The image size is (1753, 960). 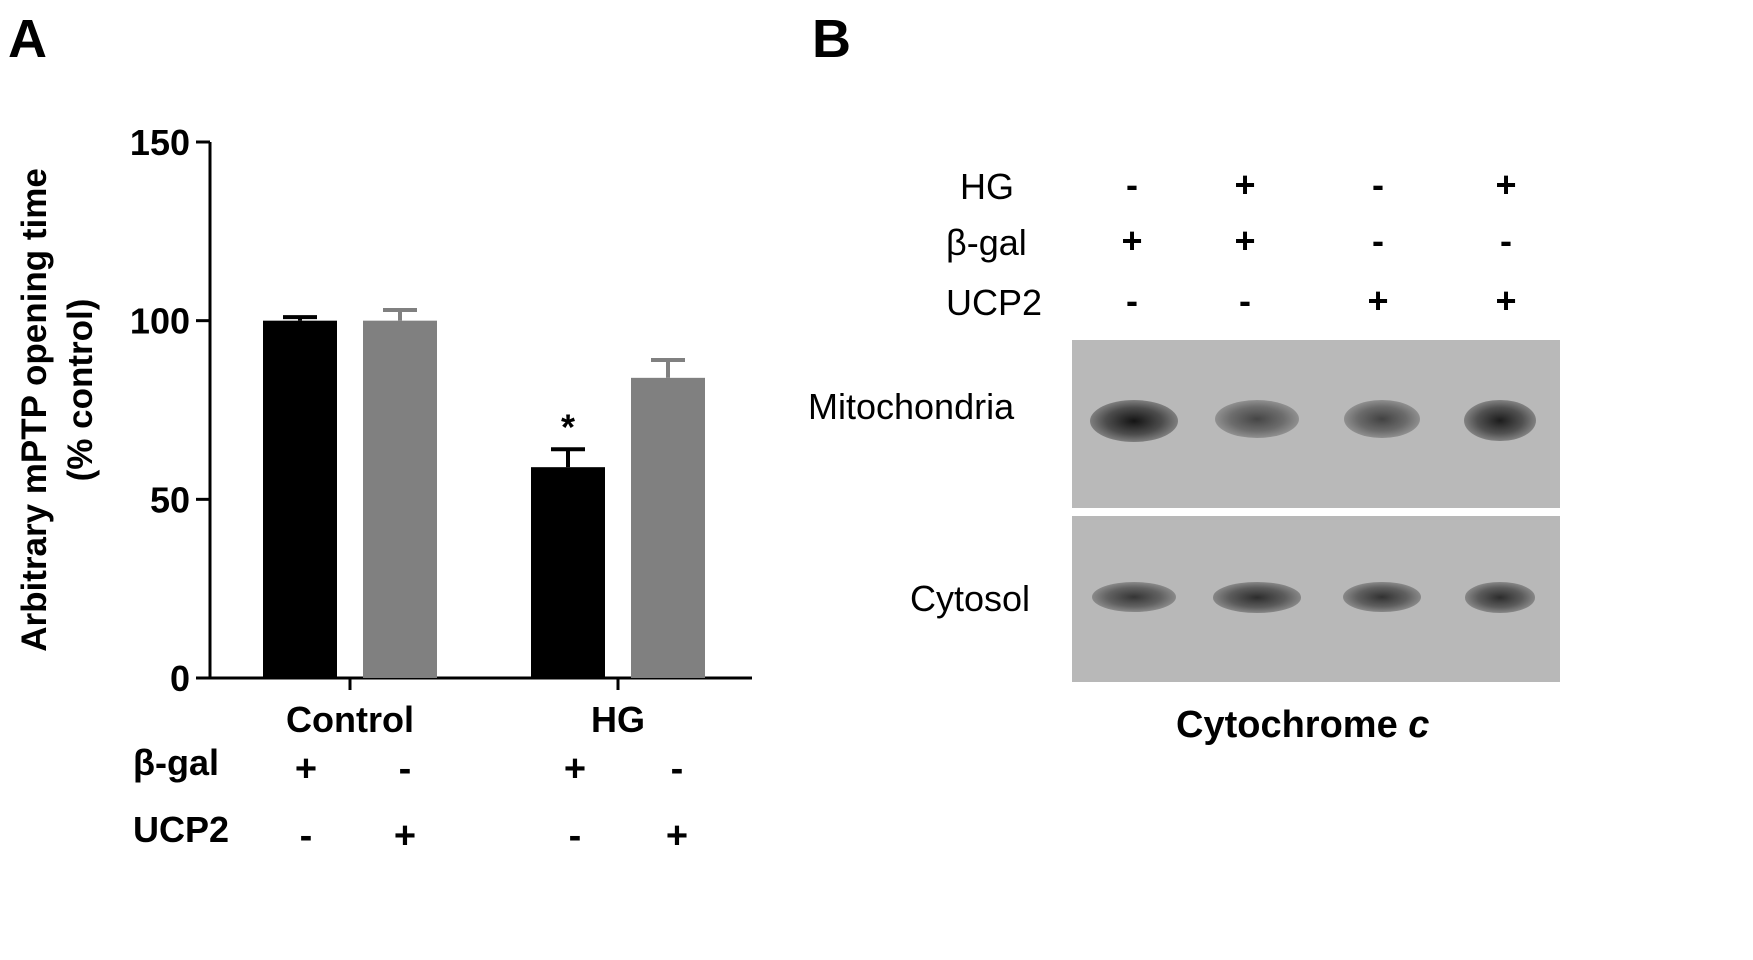 What do you see at coordinates (1316, 599) in the screenshot?
I see `blot-cytosol` at bounding box center [1316, 599].